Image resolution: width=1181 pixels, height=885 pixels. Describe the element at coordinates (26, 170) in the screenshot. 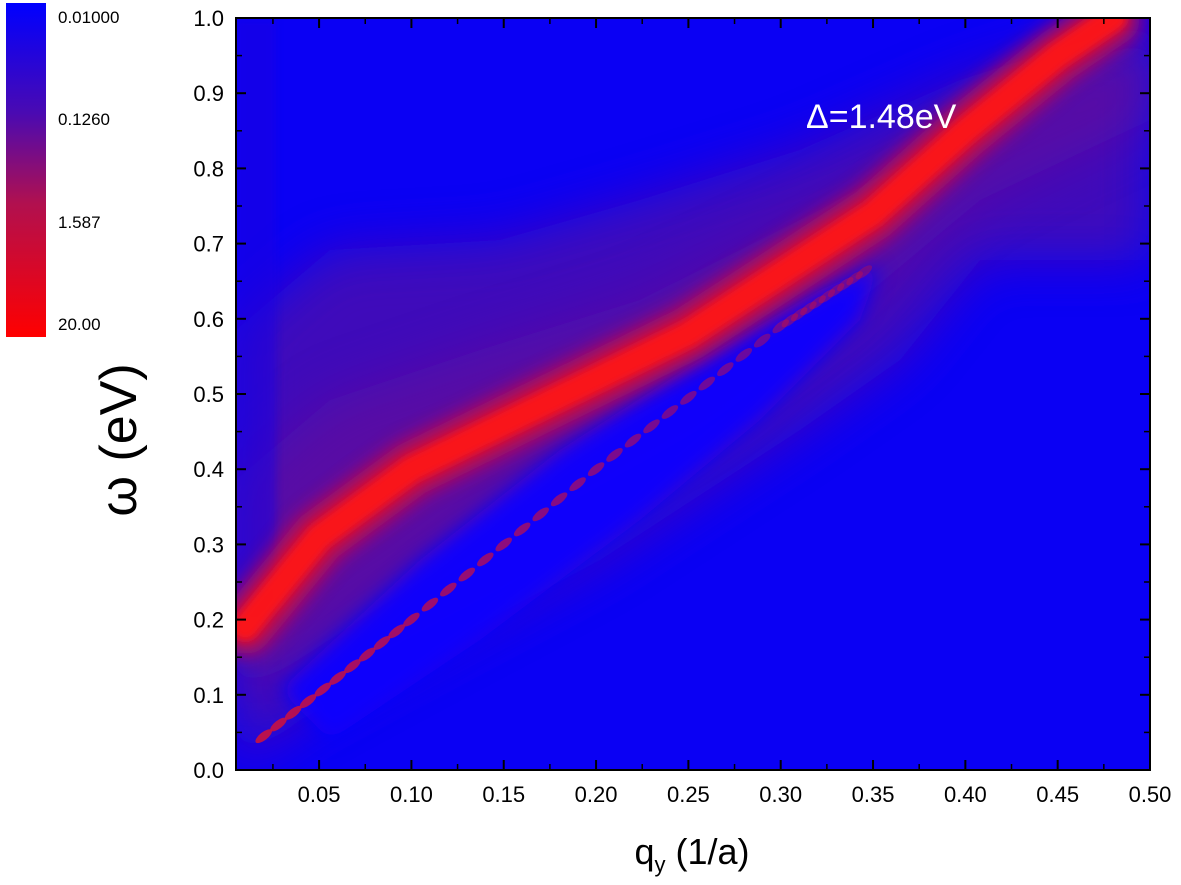

I see `colorbar` at that location.